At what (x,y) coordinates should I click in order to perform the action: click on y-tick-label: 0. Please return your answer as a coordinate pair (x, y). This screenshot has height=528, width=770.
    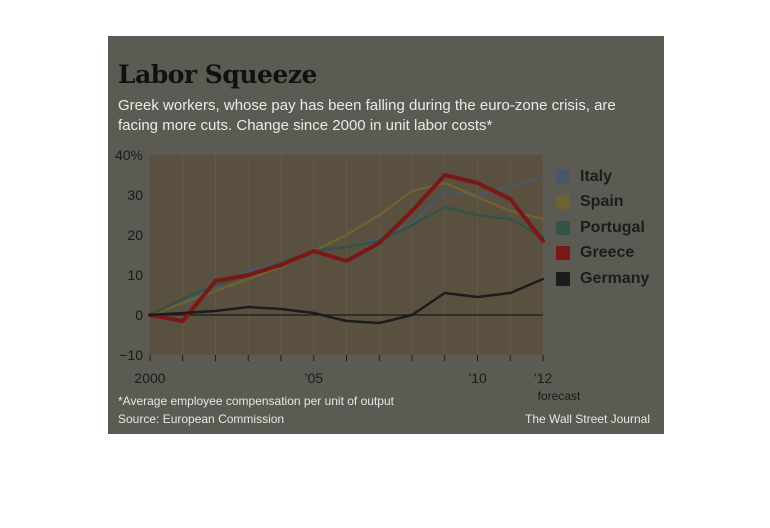
    Looking at the image, I should click on (139, 315).